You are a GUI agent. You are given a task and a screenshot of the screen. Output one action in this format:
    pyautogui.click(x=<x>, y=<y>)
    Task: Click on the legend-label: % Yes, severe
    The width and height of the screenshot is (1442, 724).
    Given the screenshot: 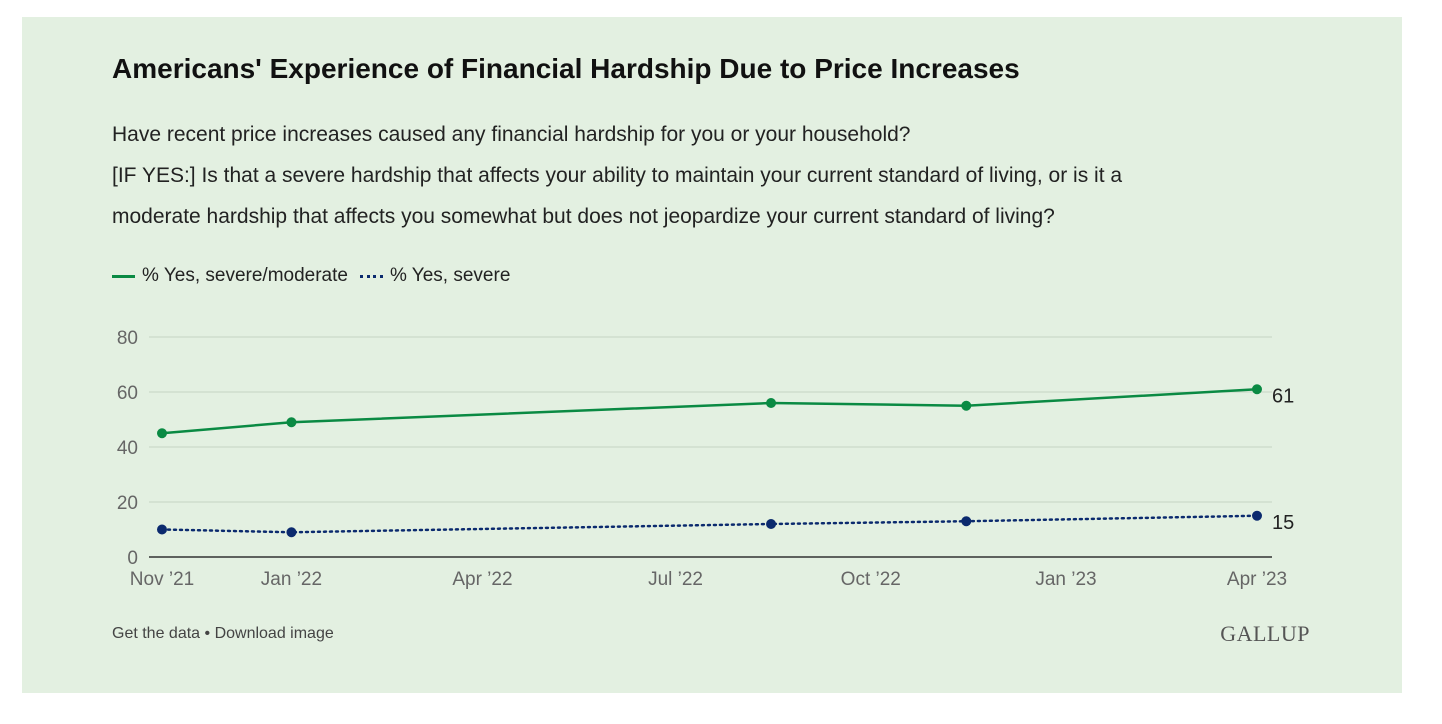 What is the action you would take?
    pyautogui.click(x=450, y=275)
    